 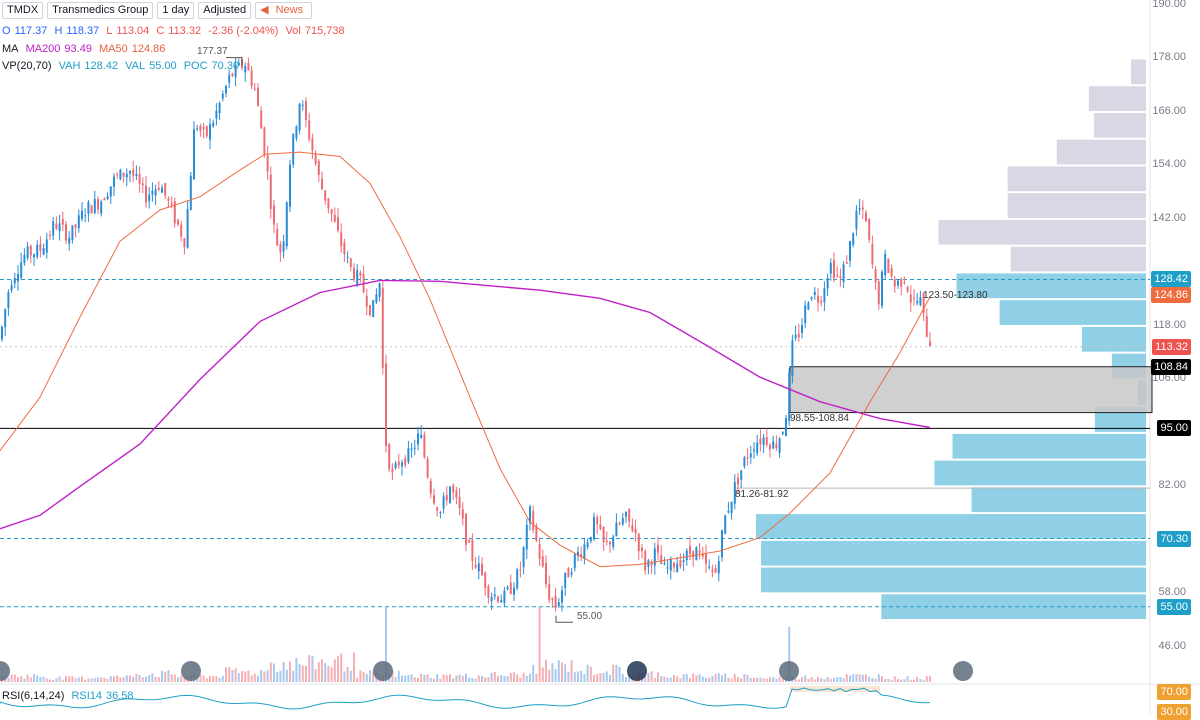 I want to click on news-button: ◀ News, so click(x=284, y=10).